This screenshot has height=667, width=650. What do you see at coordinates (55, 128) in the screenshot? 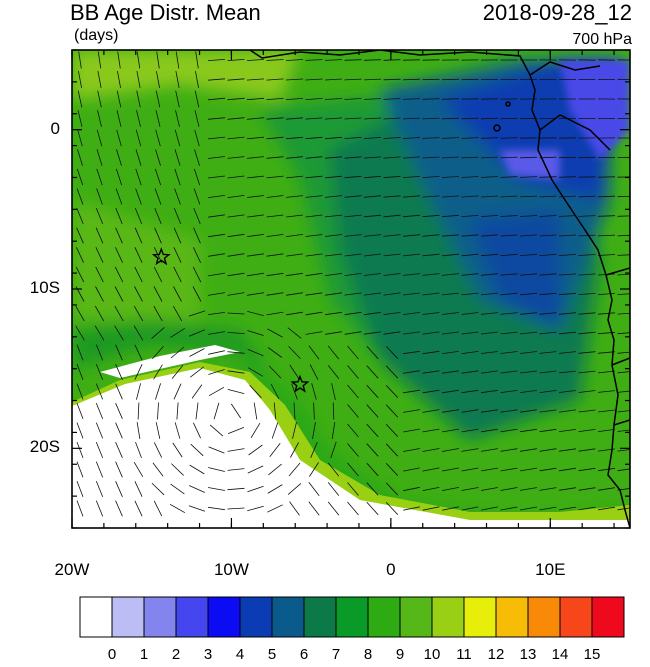
I see `y-tick-label: 0` at bounding box center [55, 128].